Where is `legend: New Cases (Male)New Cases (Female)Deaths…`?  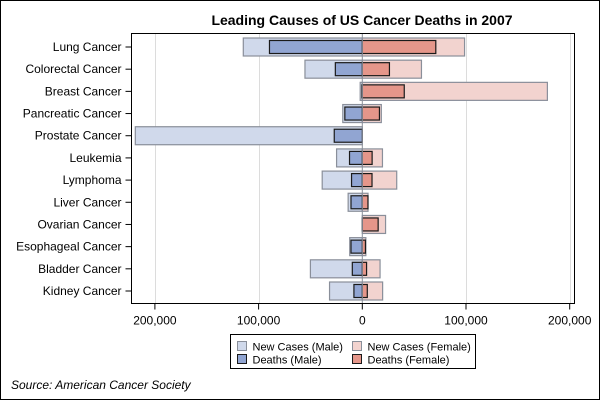 legend: New Cases (Male)New Cases (Female)Deaths… is located at coordinates (353, 352).